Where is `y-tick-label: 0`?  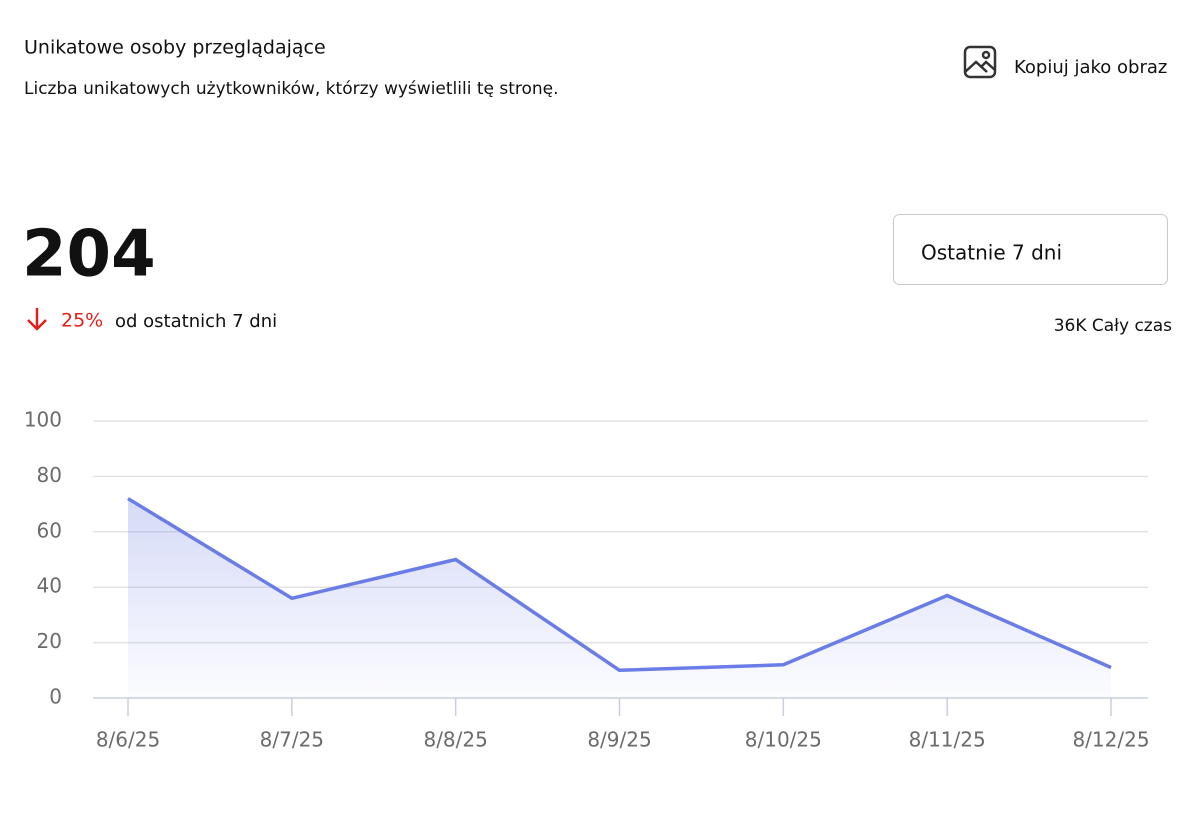
y-tick-label: 0 is located at coordinates (55, 697).